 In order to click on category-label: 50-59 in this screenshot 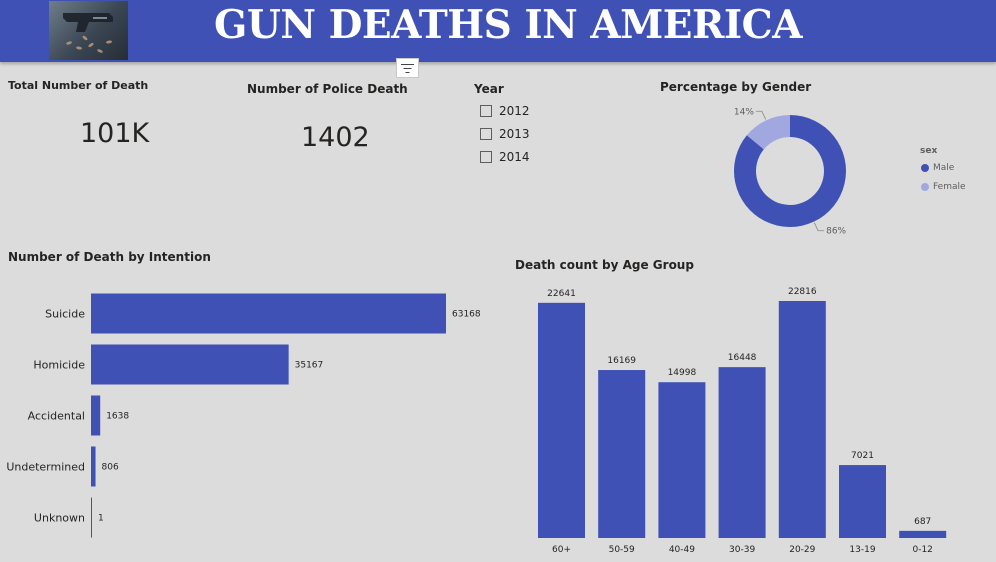, I will do `click(622, 550)`.